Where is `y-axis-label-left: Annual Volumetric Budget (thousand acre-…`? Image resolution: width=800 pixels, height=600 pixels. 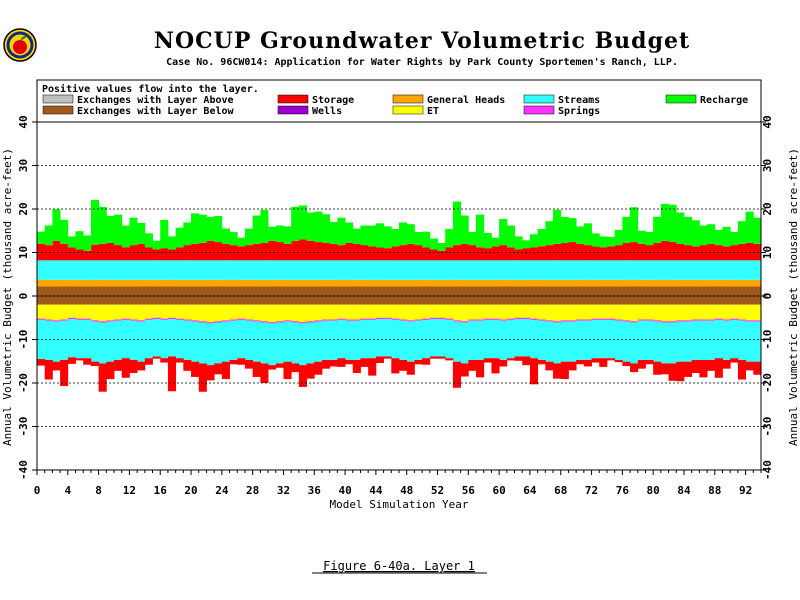 y-axis-label-left: Annual Volumetric Budget (thousand acre-… is located at coordinates (7, 297).